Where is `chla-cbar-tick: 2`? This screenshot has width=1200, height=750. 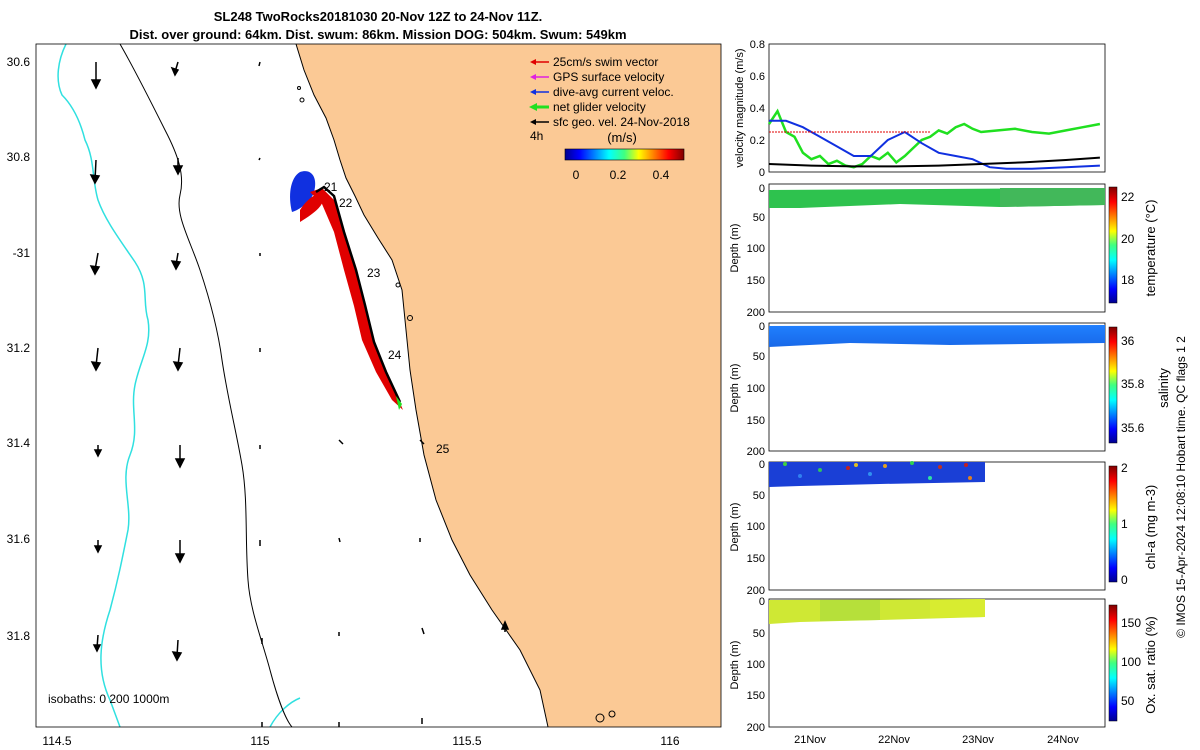
chla-cbar-tick: 2 is located at coordinates (1124, 468).